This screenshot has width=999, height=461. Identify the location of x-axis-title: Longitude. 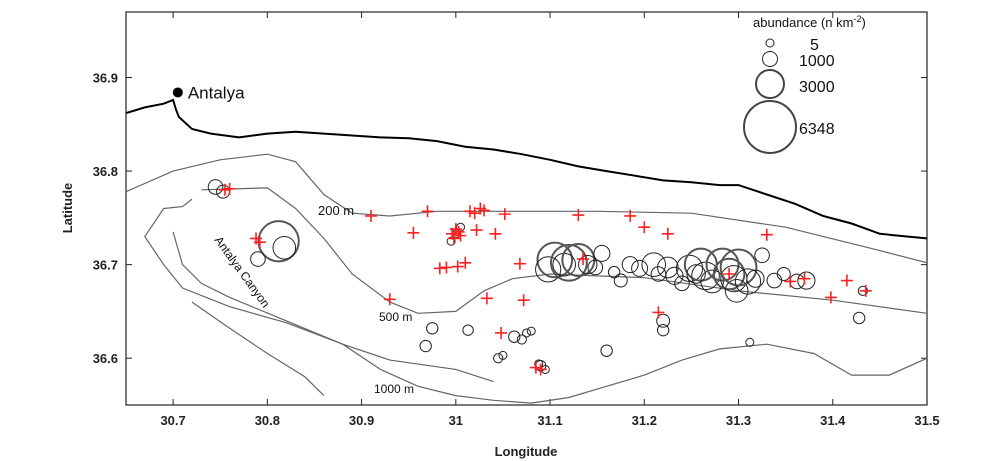
(526, 451).